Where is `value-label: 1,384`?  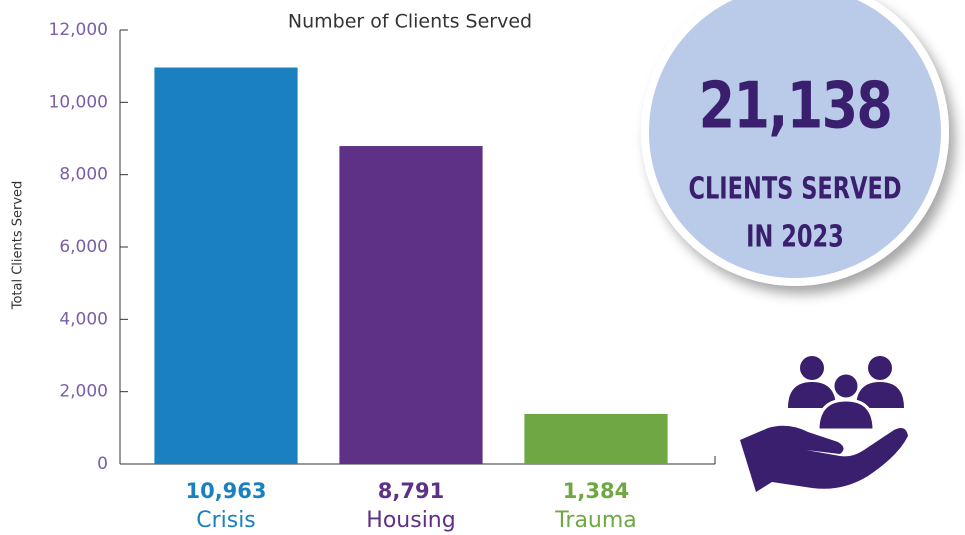 value-label: 1,384 is located at coordinates (596, 491).